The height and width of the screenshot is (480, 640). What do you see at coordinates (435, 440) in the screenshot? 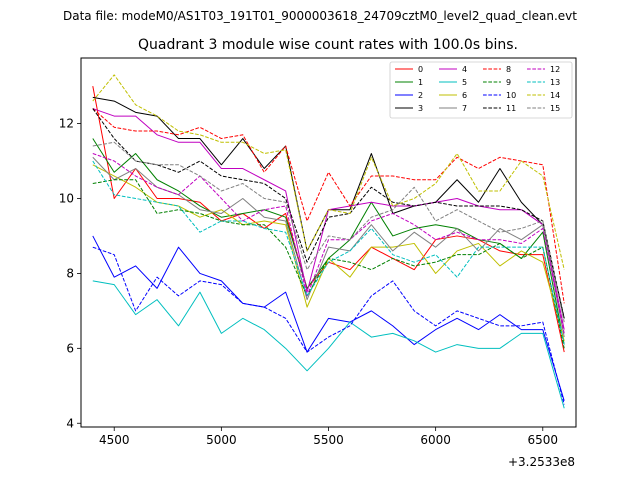
I see `x-tick-label: 6000` at bounding box center [435, 440].